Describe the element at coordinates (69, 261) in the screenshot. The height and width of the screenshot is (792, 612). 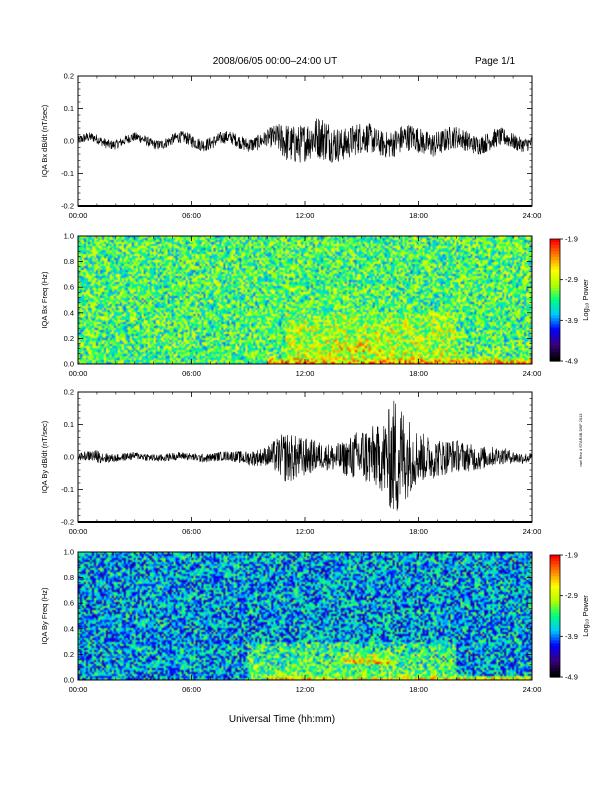
I see `y-tick-label: 0.8` at that location.